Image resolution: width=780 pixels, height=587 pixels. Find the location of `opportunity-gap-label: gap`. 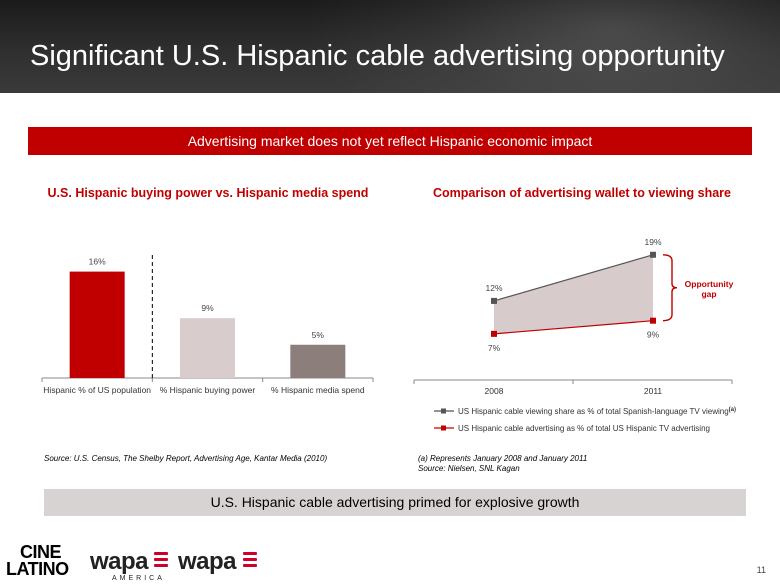

opportunity-gap-label: gap is located at coordinates (708, 294).